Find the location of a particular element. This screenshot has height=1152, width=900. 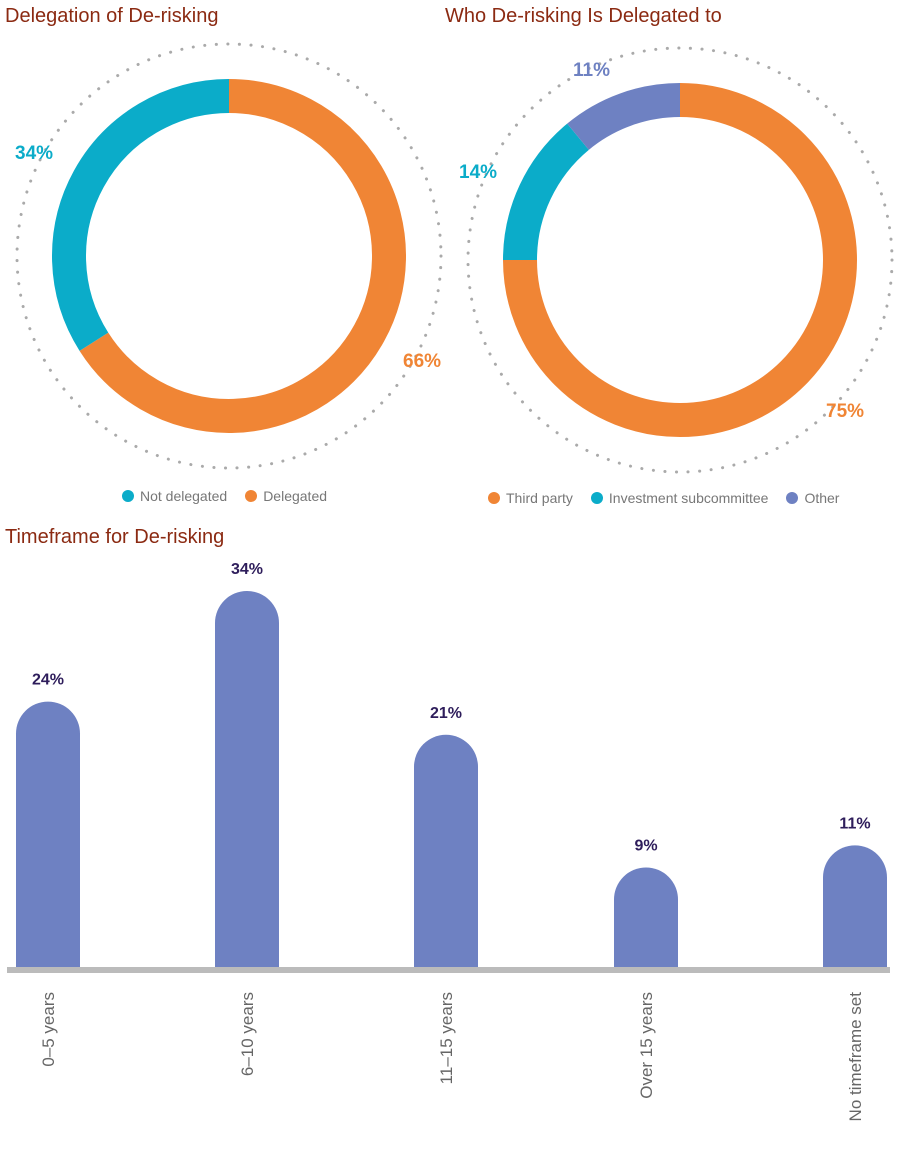

donut1-label-delegated: 66% is located at coordinates (422, 361).